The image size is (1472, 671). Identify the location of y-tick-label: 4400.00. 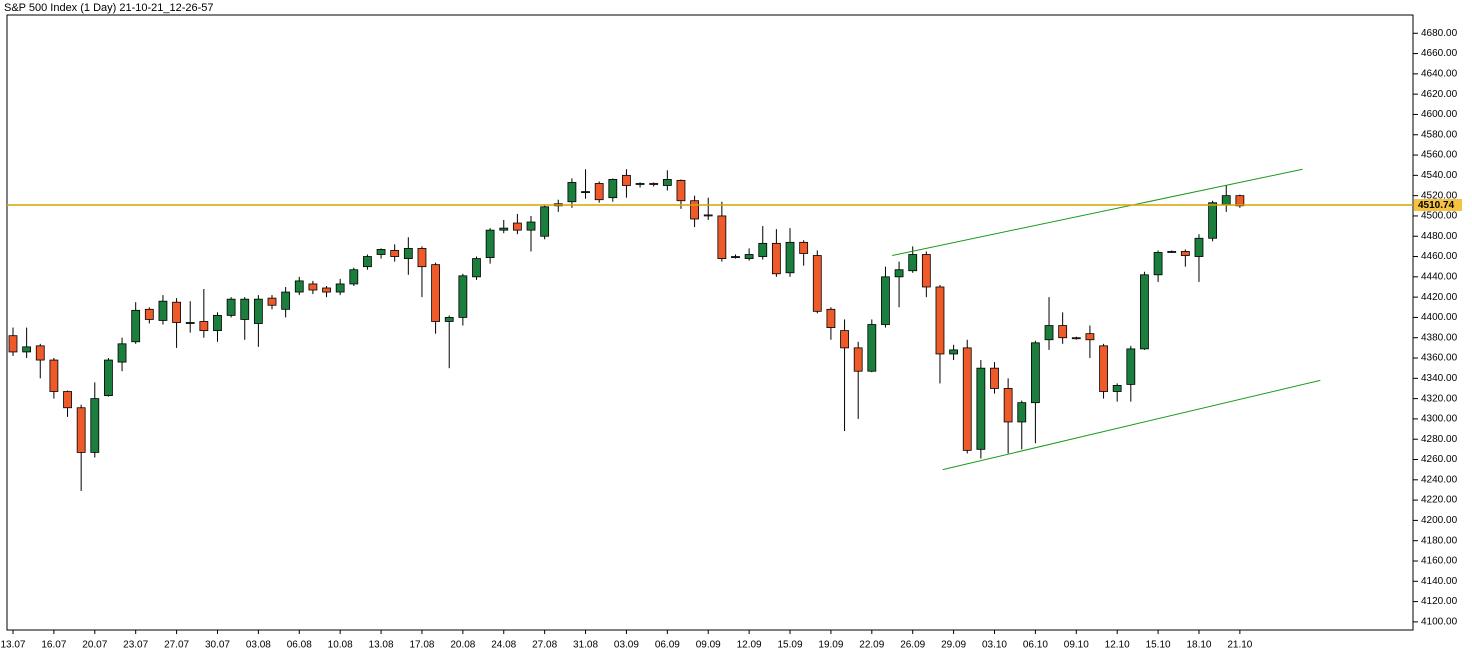
(1439, 317).